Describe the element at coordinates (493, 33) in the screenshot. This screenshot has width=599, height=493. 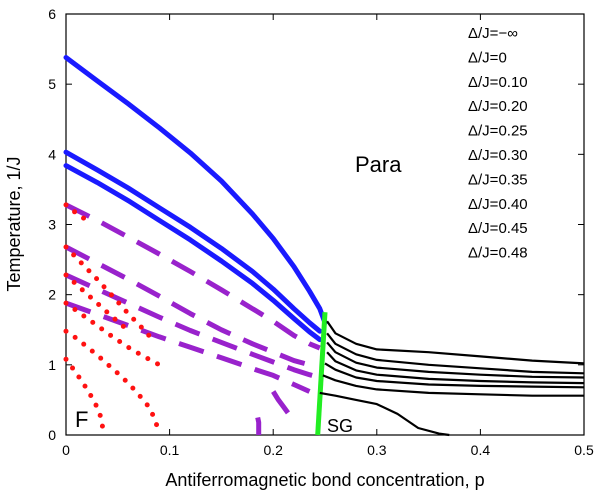
I see `legend-entry: Δ/J=−∞` at that location.